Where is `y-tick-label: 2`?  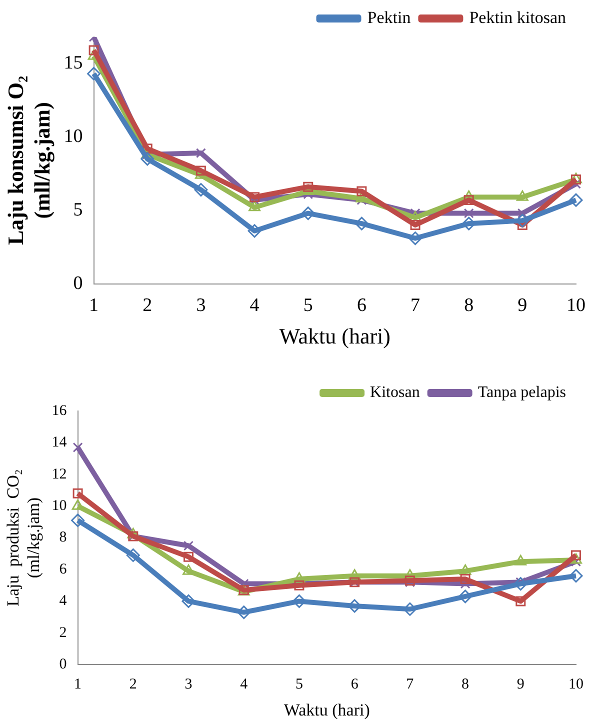 y-tick-label: 2 is located at coordinates (63, 632).